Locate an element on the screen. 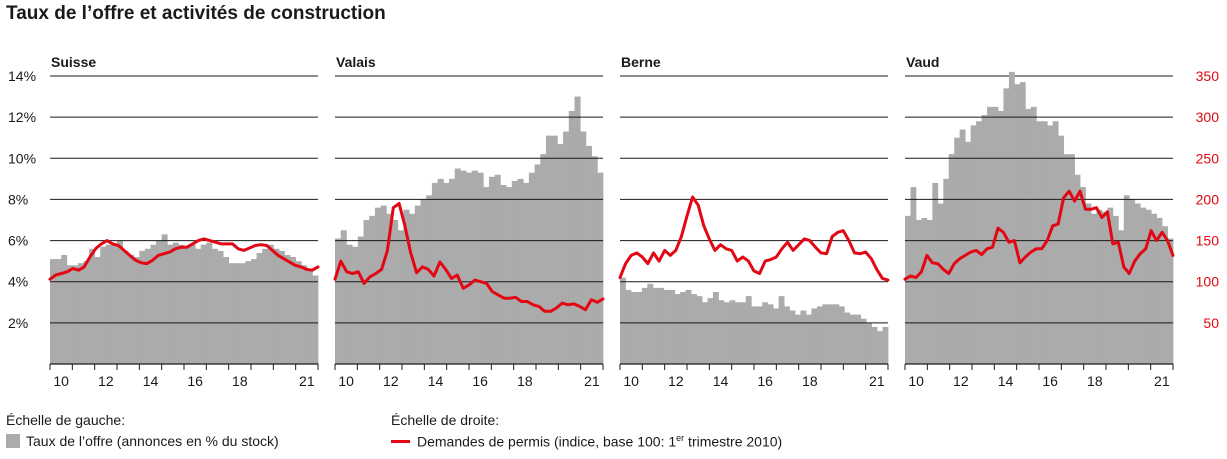 This screenshot has height=459, width=1227. x-tick-label: 21 is located at coordinates (592, 381).